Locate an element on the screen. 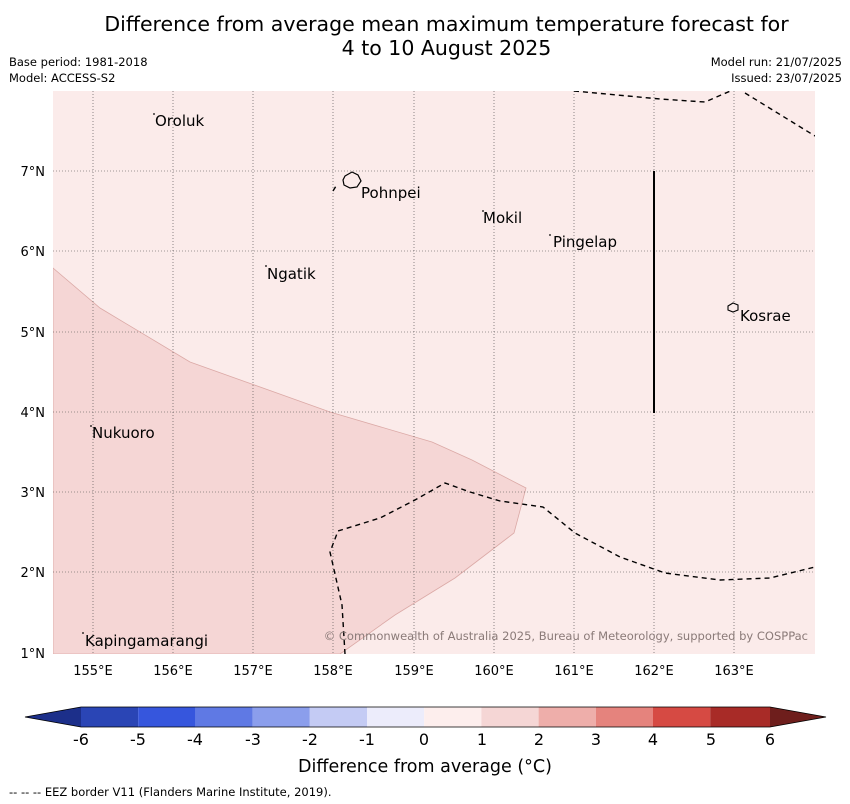  colorbar-label-0: 0 is located at coordinates (424, 739).